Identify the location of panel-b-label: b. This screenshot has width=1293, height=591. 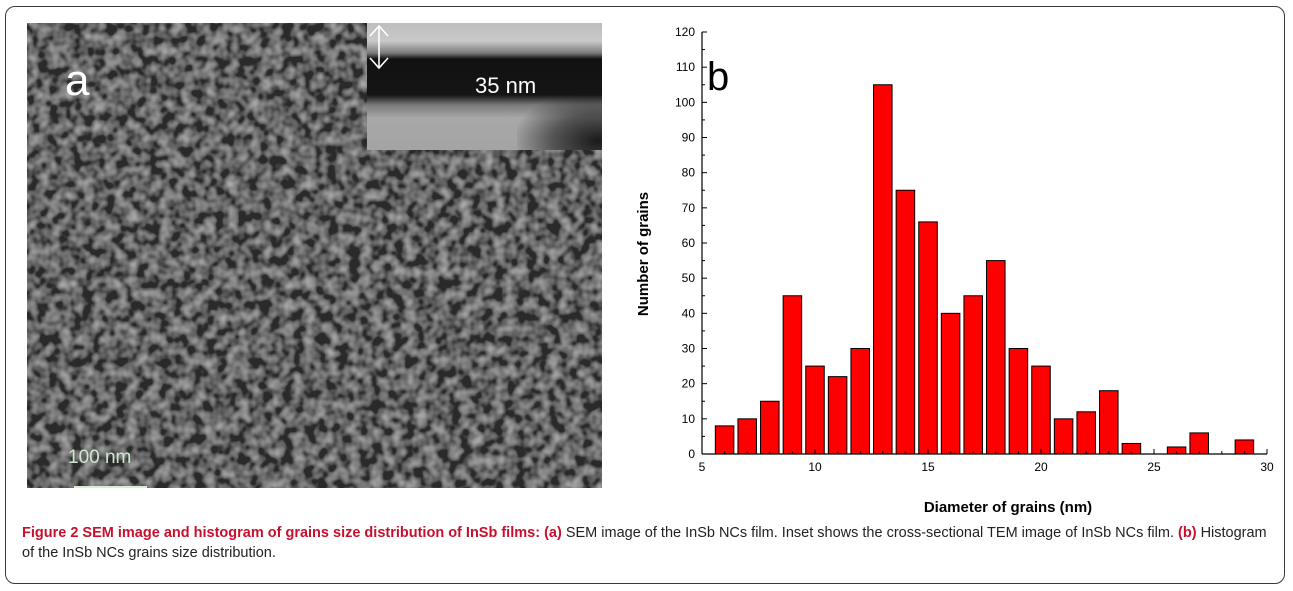
(718, 77).